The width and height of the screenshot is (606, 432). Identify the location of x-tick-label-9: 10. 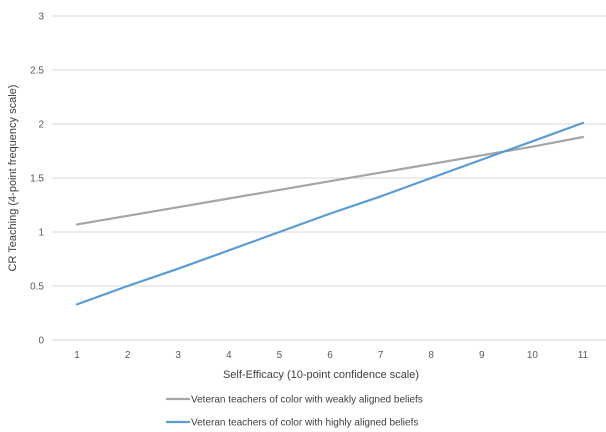
(533, 355).